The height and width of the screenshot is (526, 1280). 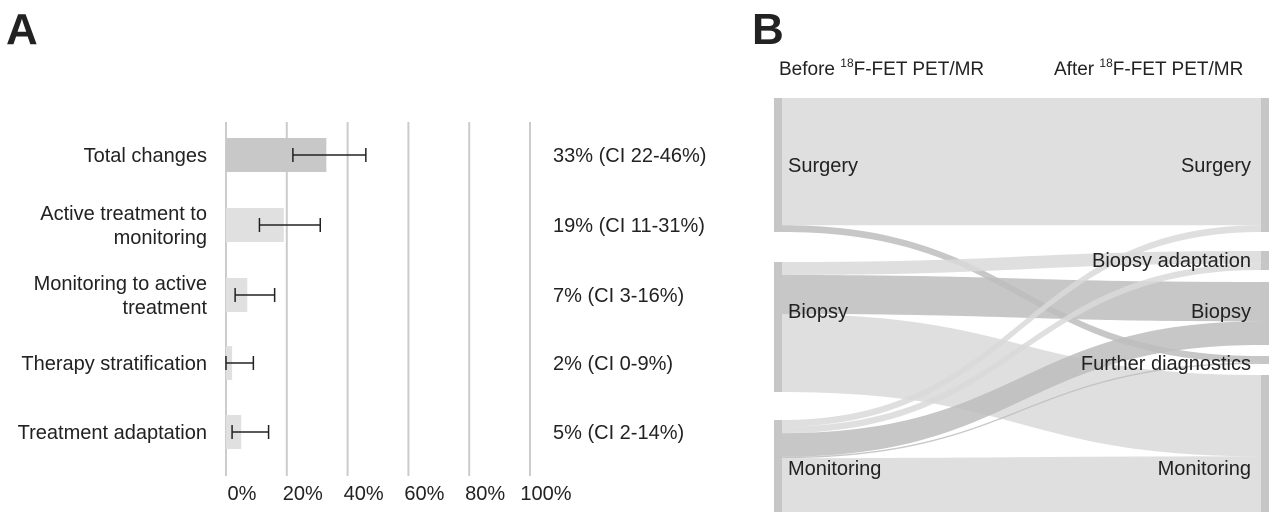 What do you see at coordinates (114, 364) in the screenshot?
I see `category-label-3: Therapy stratification` at bounding box center [114, 364].